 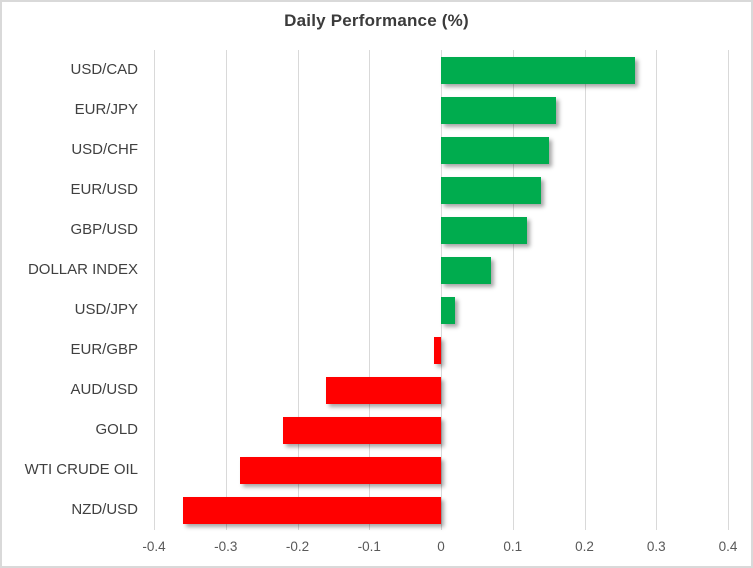 What do you see at coordinates (104, 349) in the screenshot?
I see `category-label-eur-gbp: EUR/GBP` at bounding box center [104, 349].